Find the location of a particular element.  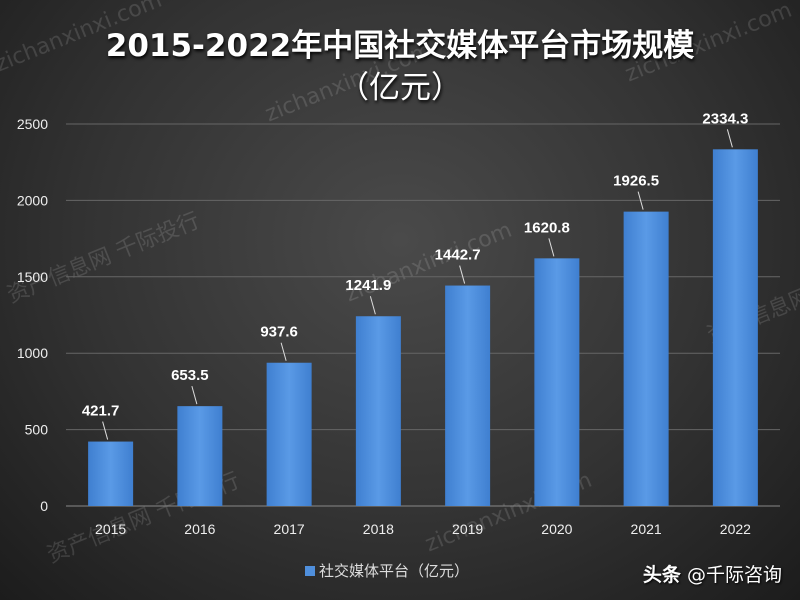

x-tick-label: 2017 is located at coordinates (289, 529).